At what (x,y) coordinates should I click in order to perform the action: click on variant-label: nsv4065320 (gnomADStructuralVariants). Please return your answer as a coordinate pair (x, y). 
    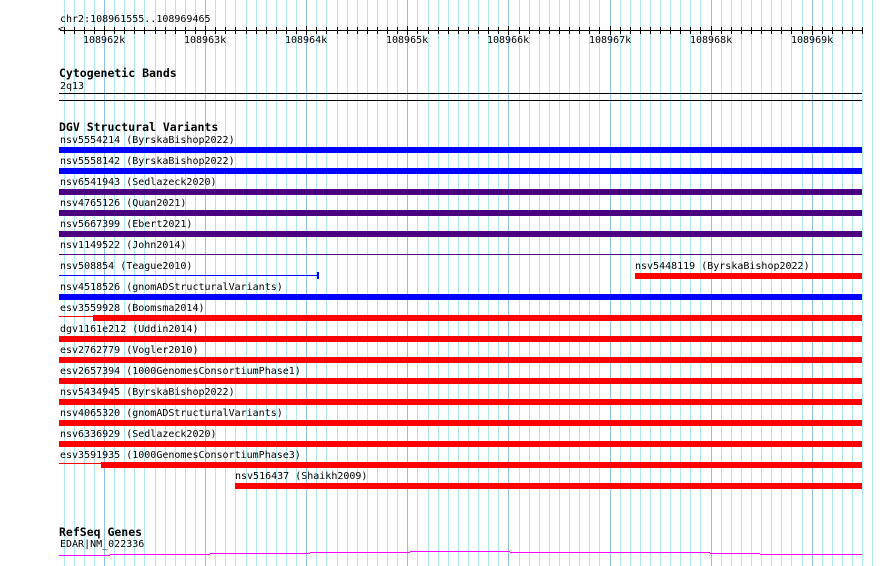
    Looking at the image, I should click on (171, 413).